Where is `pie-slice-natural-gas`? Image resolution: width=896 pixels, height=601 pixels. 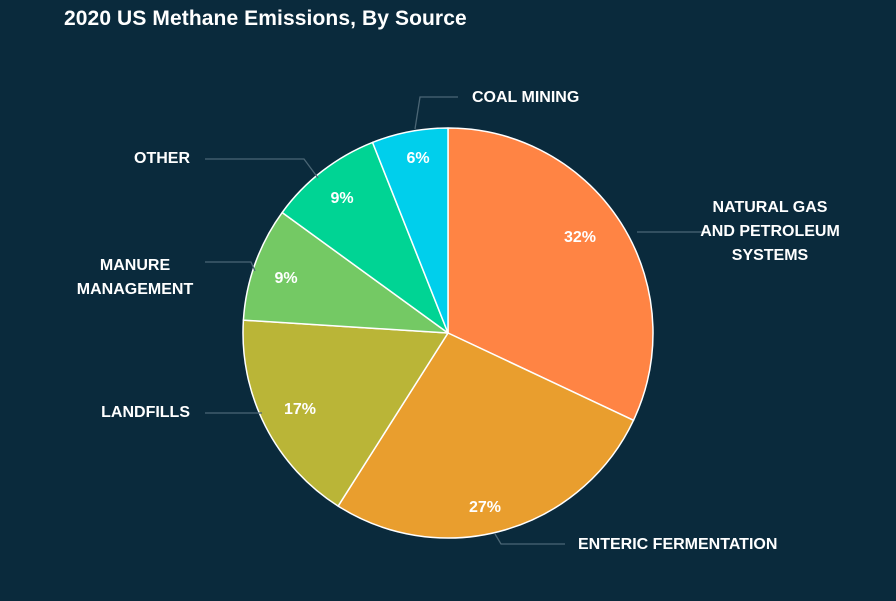
pie-slice-natural-gas is located at coordinates (550, 274).